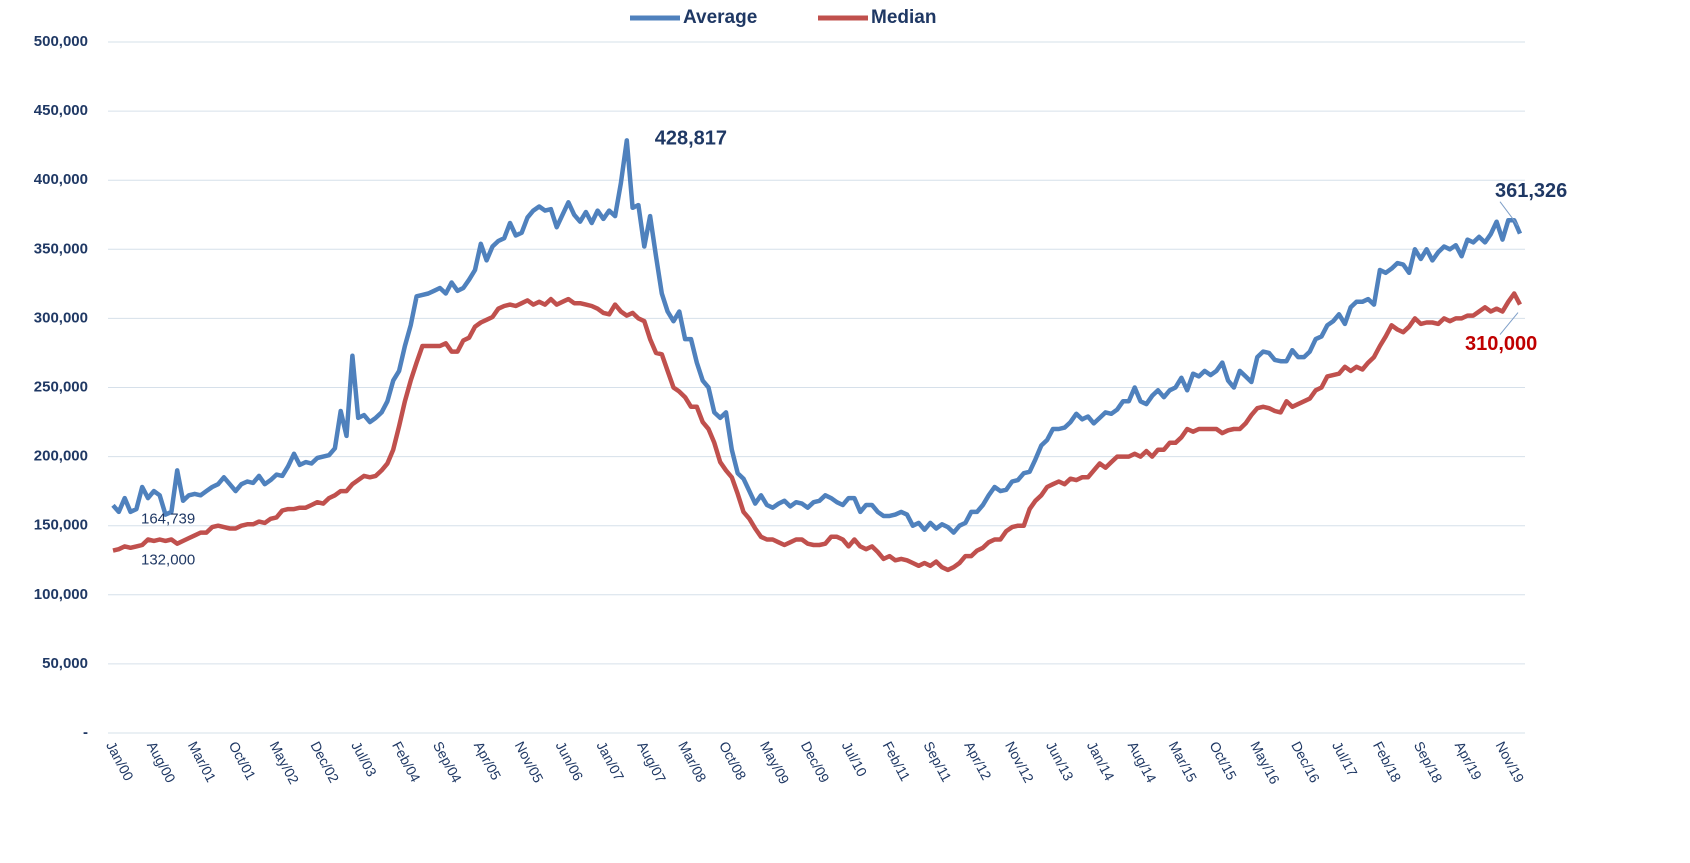 This screenshot has height=863, width=1690. Describe the element at coordinates (61, 525) in the screenshot. I see `y-tick-label: 150,000` at that location.